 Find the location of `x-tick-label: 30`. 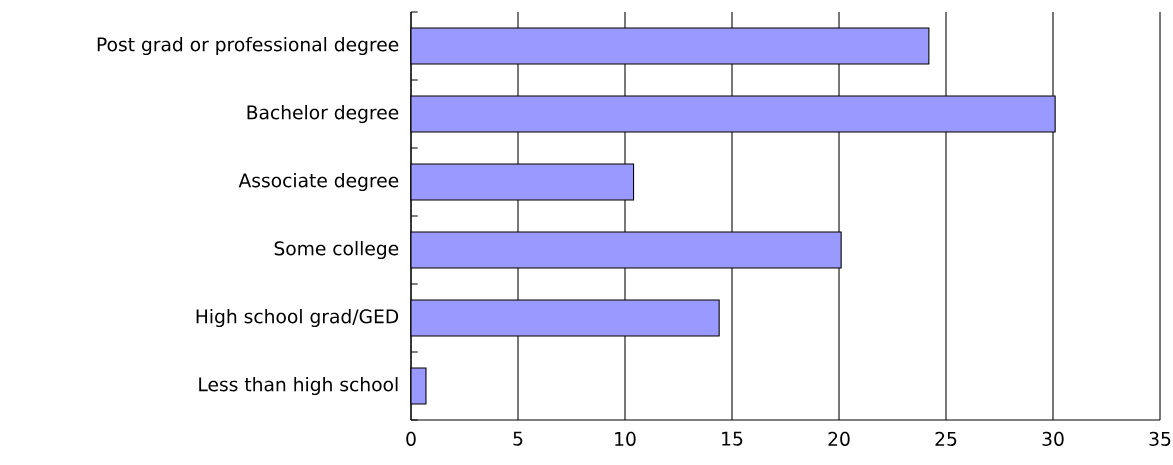

x-tick-label: 30 is located at coordinates (1053, 438).